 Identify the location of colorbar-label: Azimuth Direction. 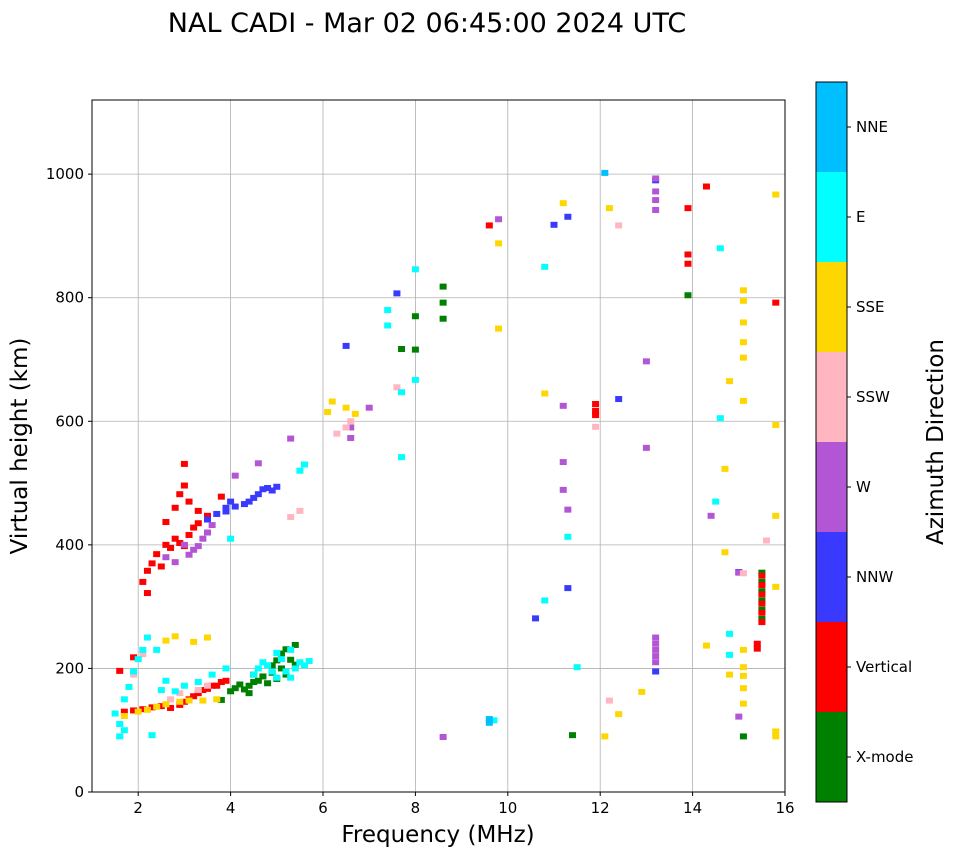
(936, 442).